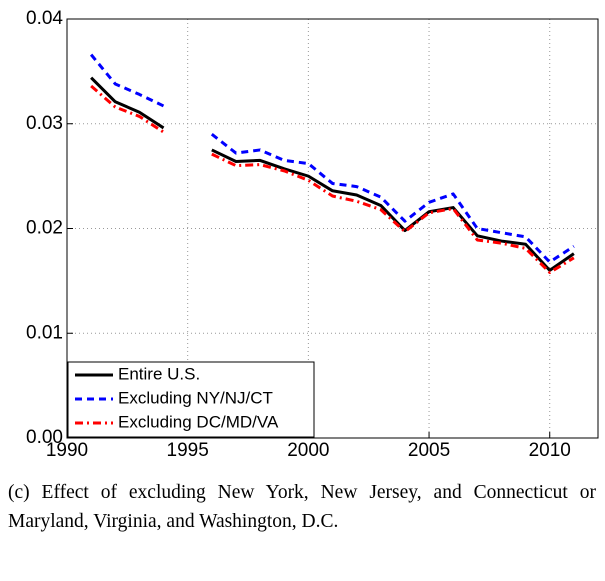 The height and width of the screenshot is (581, 605). Describe the element at coordinates (44, 332) in the screenshot. I see `y-tick-label: 0.01` at that location.